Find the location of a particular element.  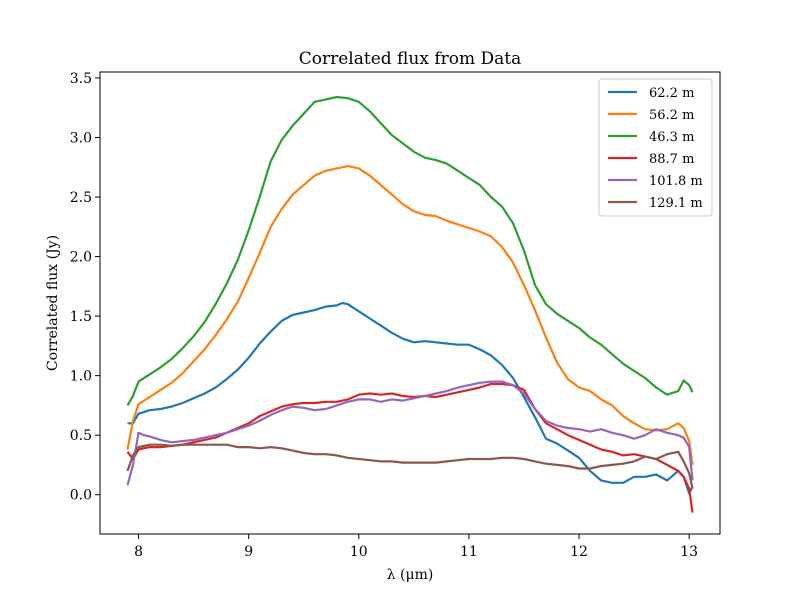

y-tick-label: 1.0 is located at coordinates (81, 377).